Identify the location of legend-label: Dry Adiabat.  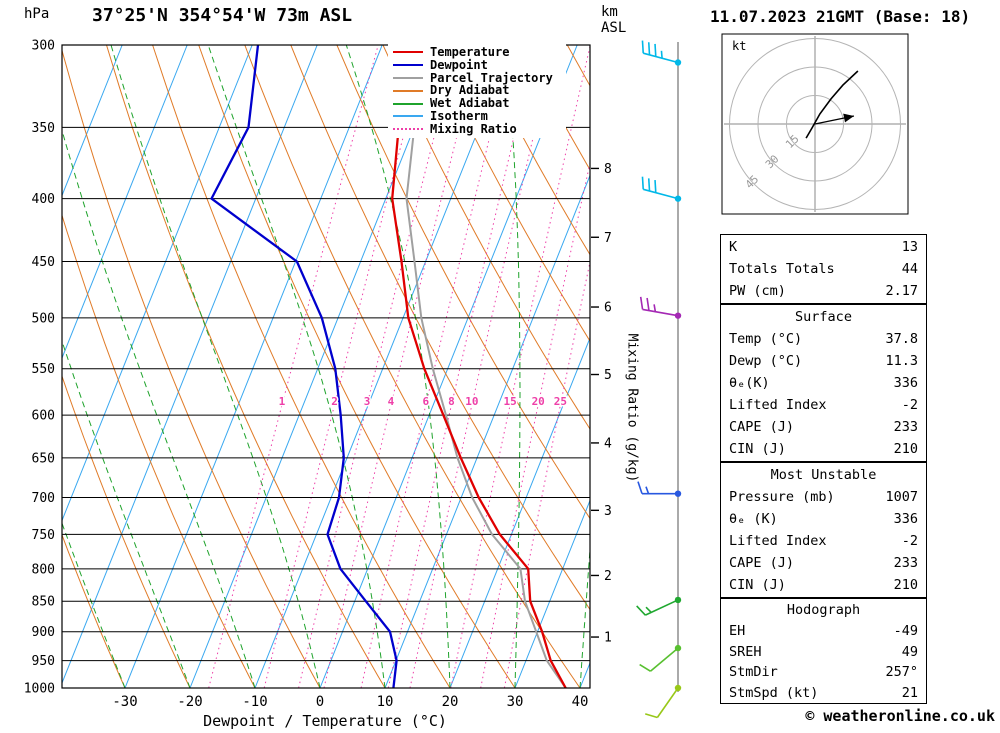
(470, 90).